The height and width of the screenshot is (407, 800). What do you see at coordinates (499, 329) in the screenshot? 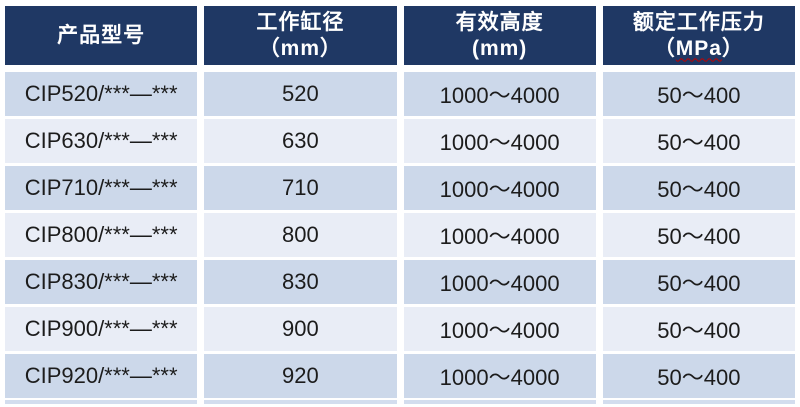
I see `cell-height-row6: 1000～4000` at bounding box center [499, 329].